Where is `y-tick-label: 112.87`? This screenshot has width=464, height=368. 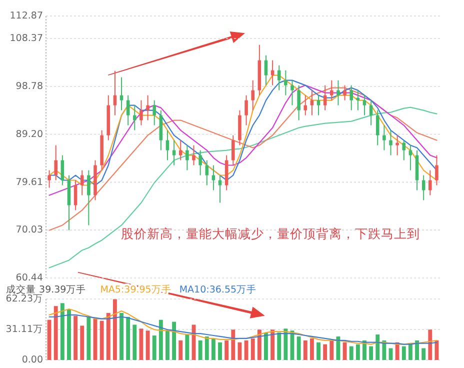
y-tick-label: 112.87 is located at coordinates (26, 16).